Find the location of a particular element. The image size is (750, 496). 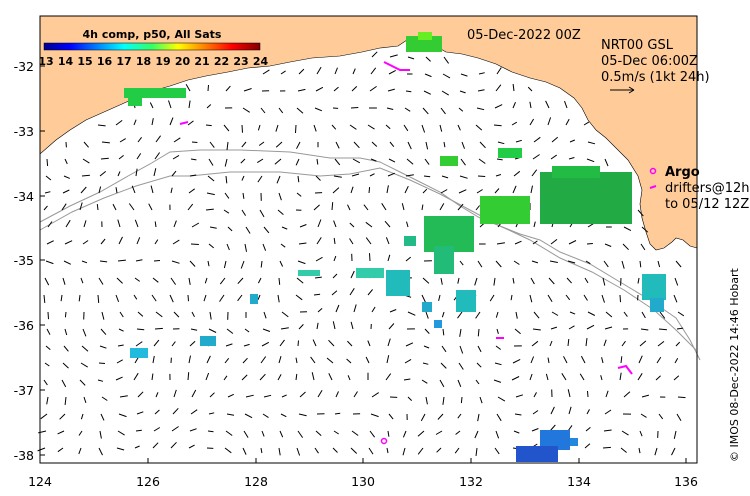

latitude-axis: -32 -33 -34 -35 -36 -37 -38 is located at coordinates (29, 261).